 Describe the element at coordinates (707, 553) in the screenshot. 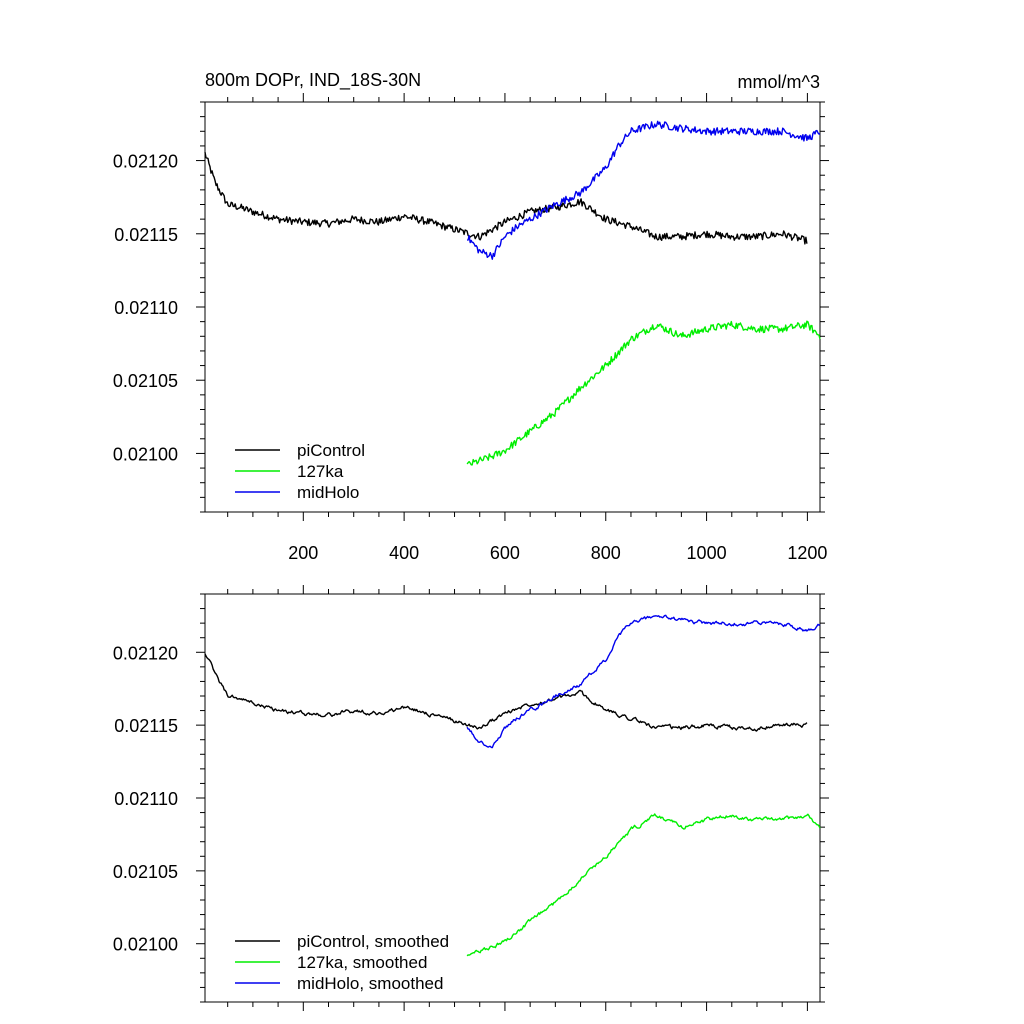

I see `x-tick-label: 1000` at that location.